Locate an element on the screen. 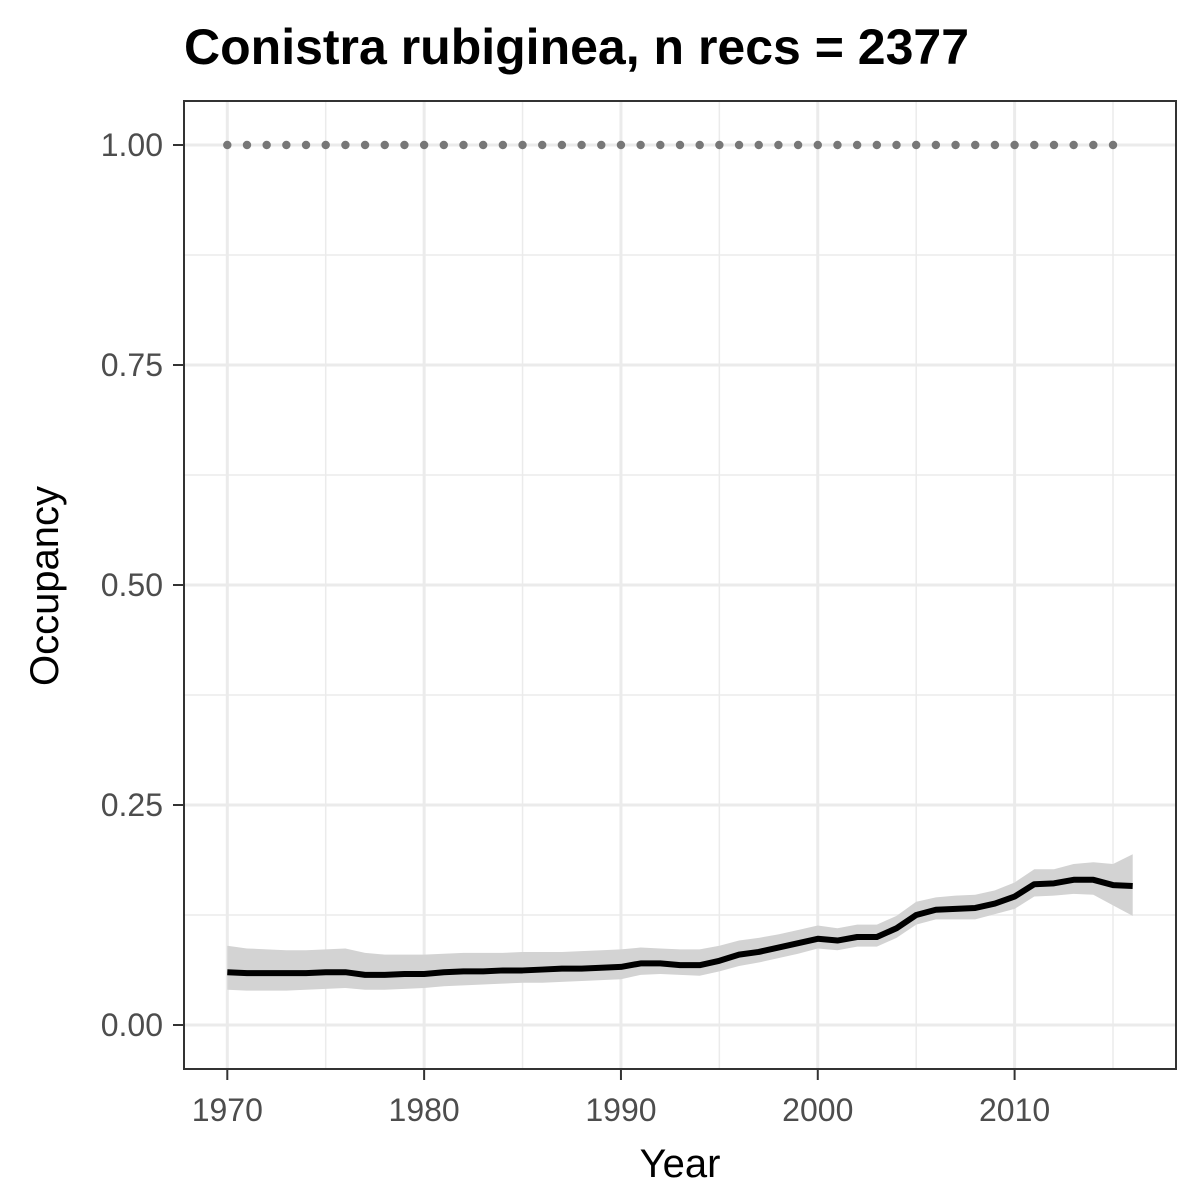  y-tick-label: 0.50 is located at coordinates (132, 585).